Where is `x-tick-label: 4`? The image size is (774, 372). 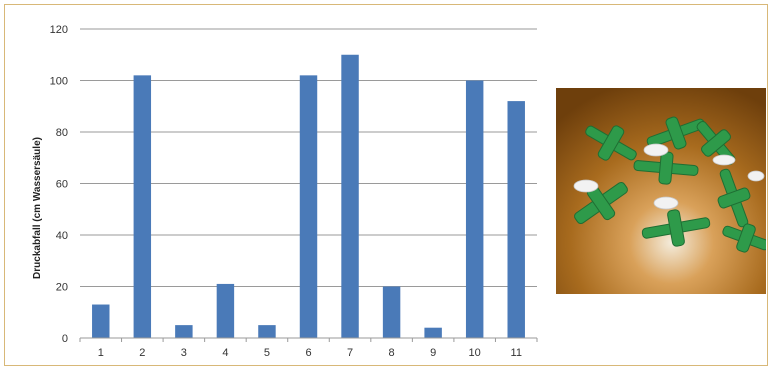
x-tick-label: 4 is located at coordinates (225, 353).